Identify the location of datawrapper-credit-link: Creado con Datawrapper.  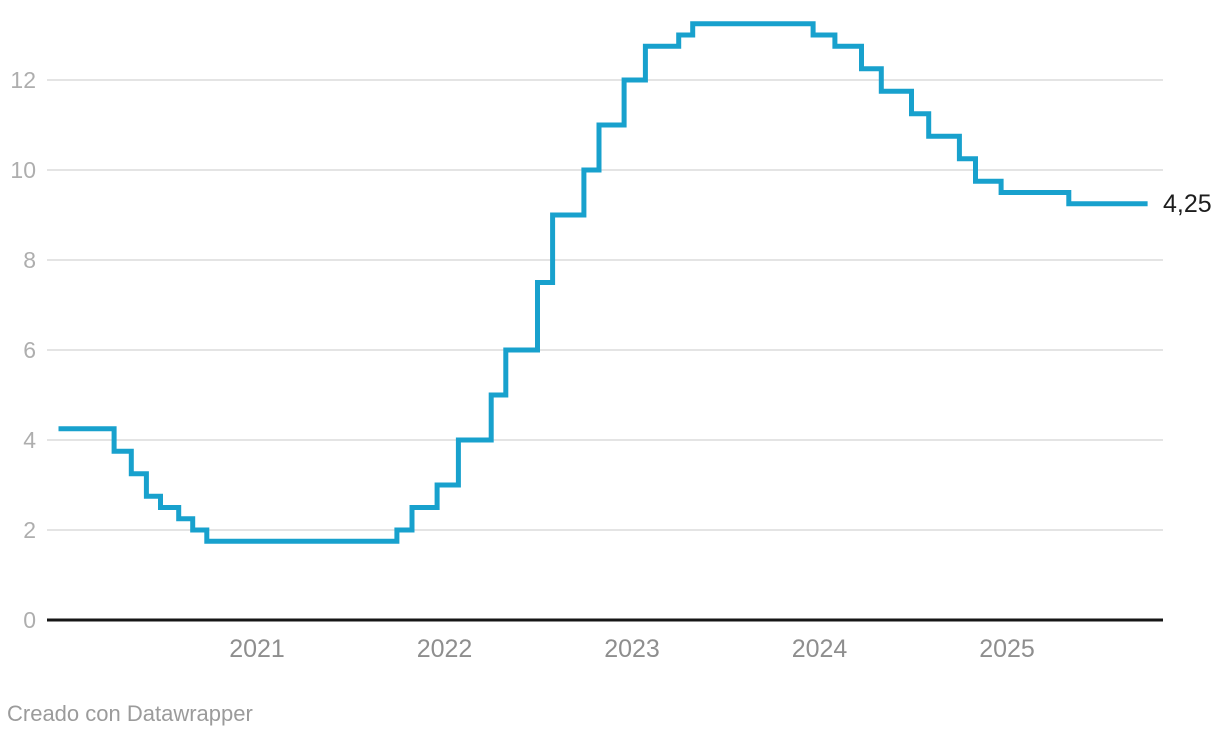
(130, 713).